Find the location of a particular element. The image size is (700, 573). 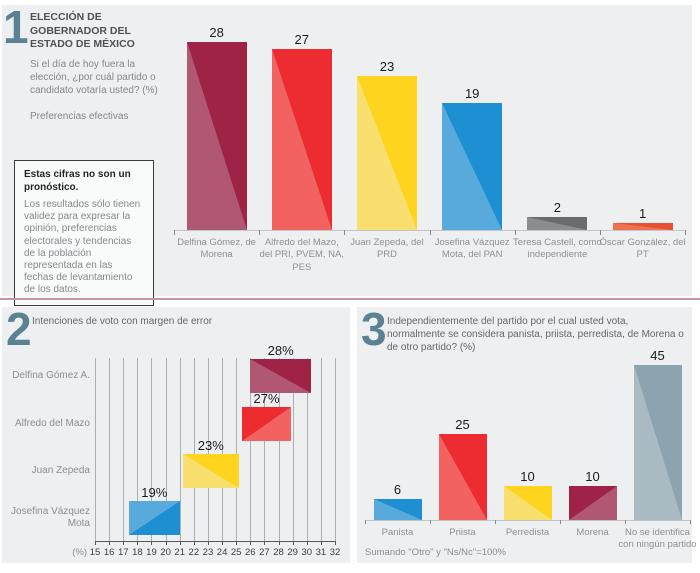

bar-category-label: Juan Zepeda, del PRD is located at coordinates (387, 249).